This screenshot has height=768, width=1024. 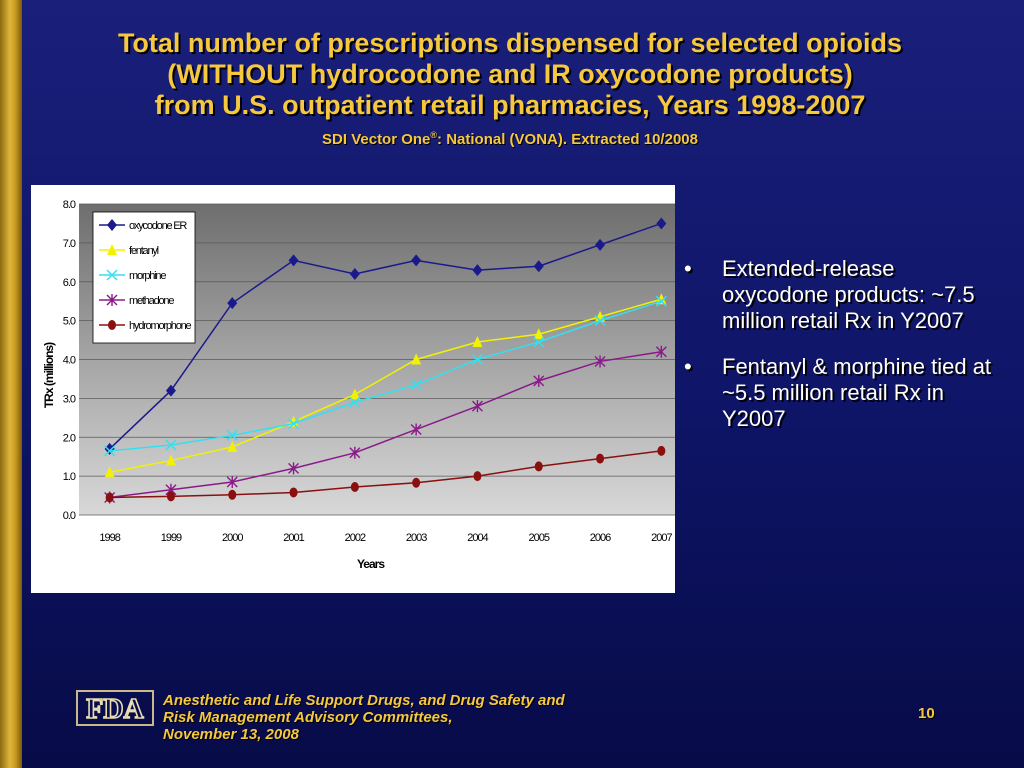 I want to click on x-tick-label: 2006, so click(x=600, y=538).